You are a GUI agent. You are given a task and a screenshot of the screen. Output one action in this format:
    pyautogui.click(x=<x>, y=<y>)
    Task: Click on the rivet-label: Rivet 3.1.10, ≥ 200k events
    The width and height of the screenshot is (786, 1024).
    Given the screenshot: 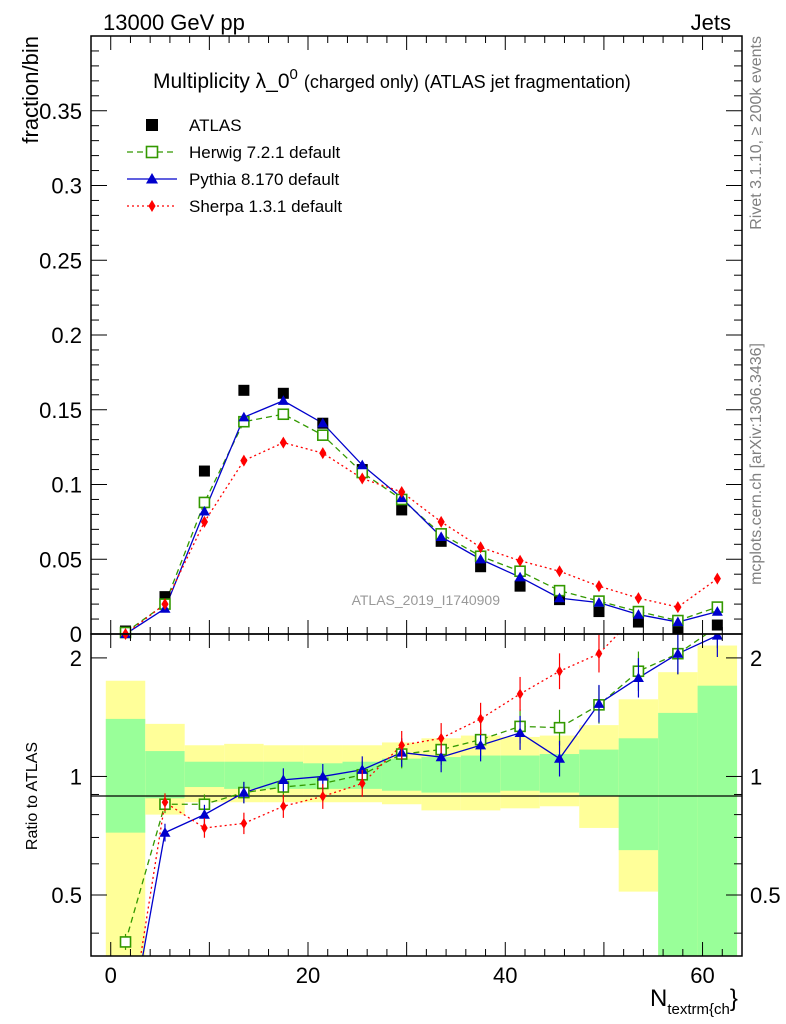 What is the action you would take?
    pyautogui.click(x=756, y=133)
    